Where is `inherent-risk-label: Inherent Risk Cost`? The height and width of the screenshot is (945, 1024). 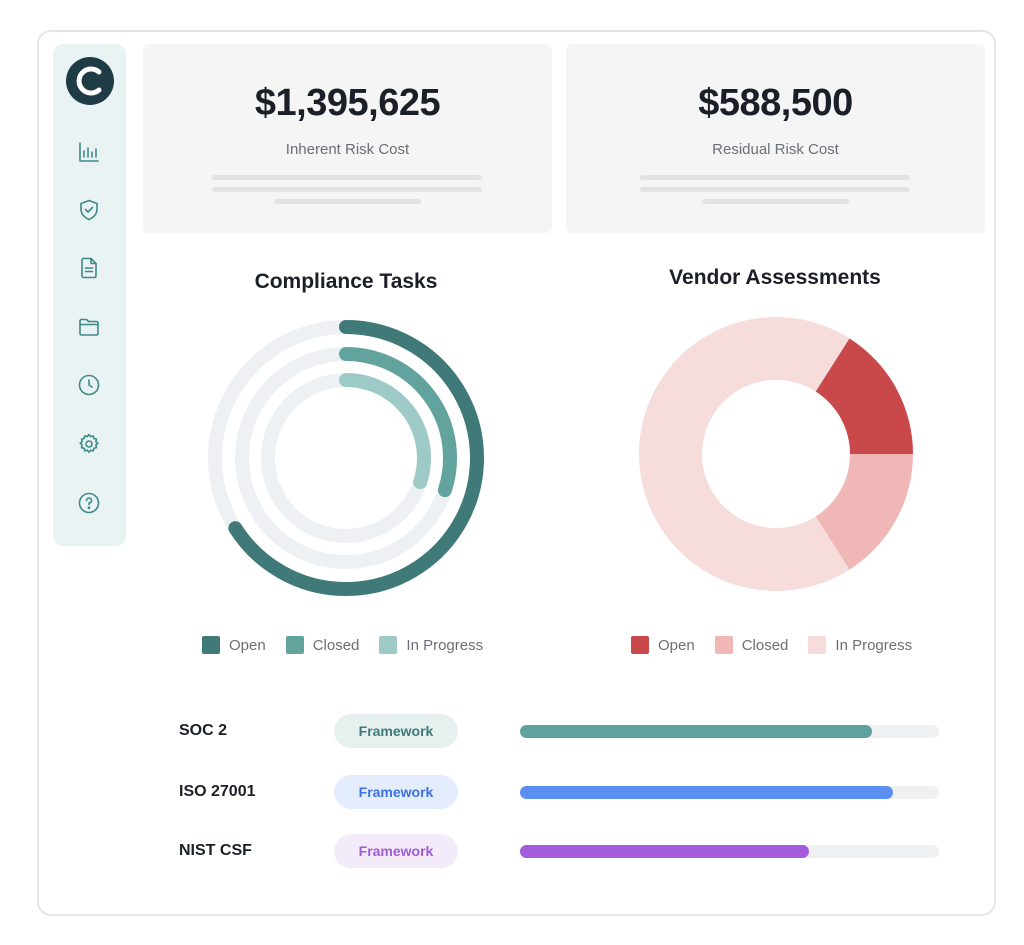
inherent-risk-label: Inherent Risk Cost is located at coordinates (347, 149).